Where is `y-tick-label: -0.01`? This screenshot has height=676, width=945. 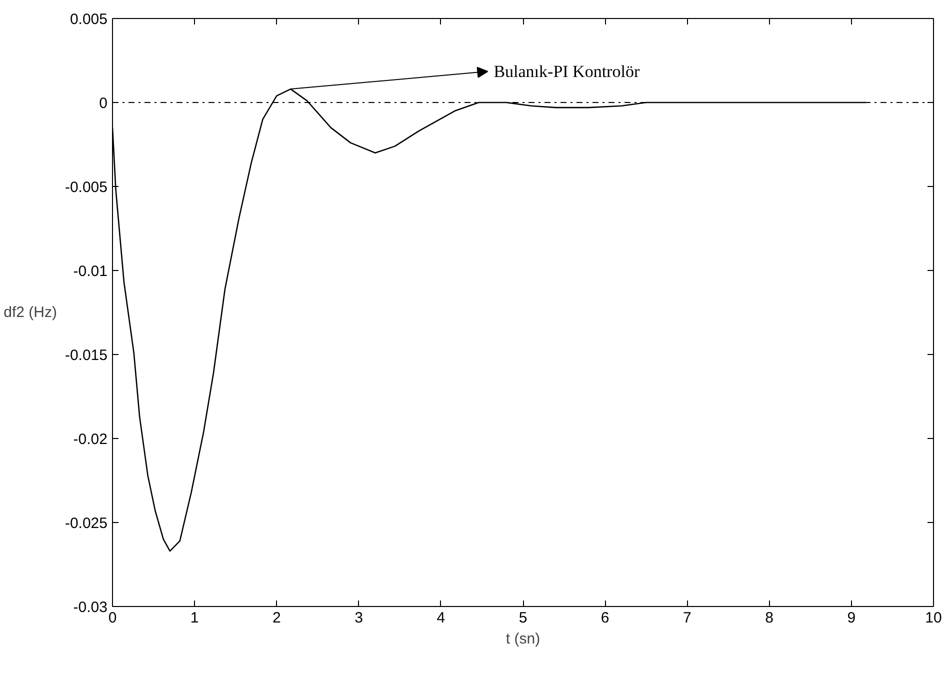 y-tick-label: -0.01 is located at coordinates (90, 271).